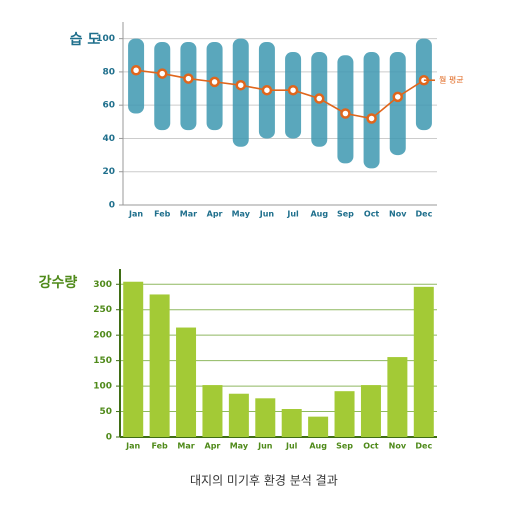 The width and height of the screenshot is (525, 507). What do you see at coordinates (264, 481) in the screenshot?
I see `caption: 대지의 미기후 환경 분석 결과` at bounding box center [264, 481].